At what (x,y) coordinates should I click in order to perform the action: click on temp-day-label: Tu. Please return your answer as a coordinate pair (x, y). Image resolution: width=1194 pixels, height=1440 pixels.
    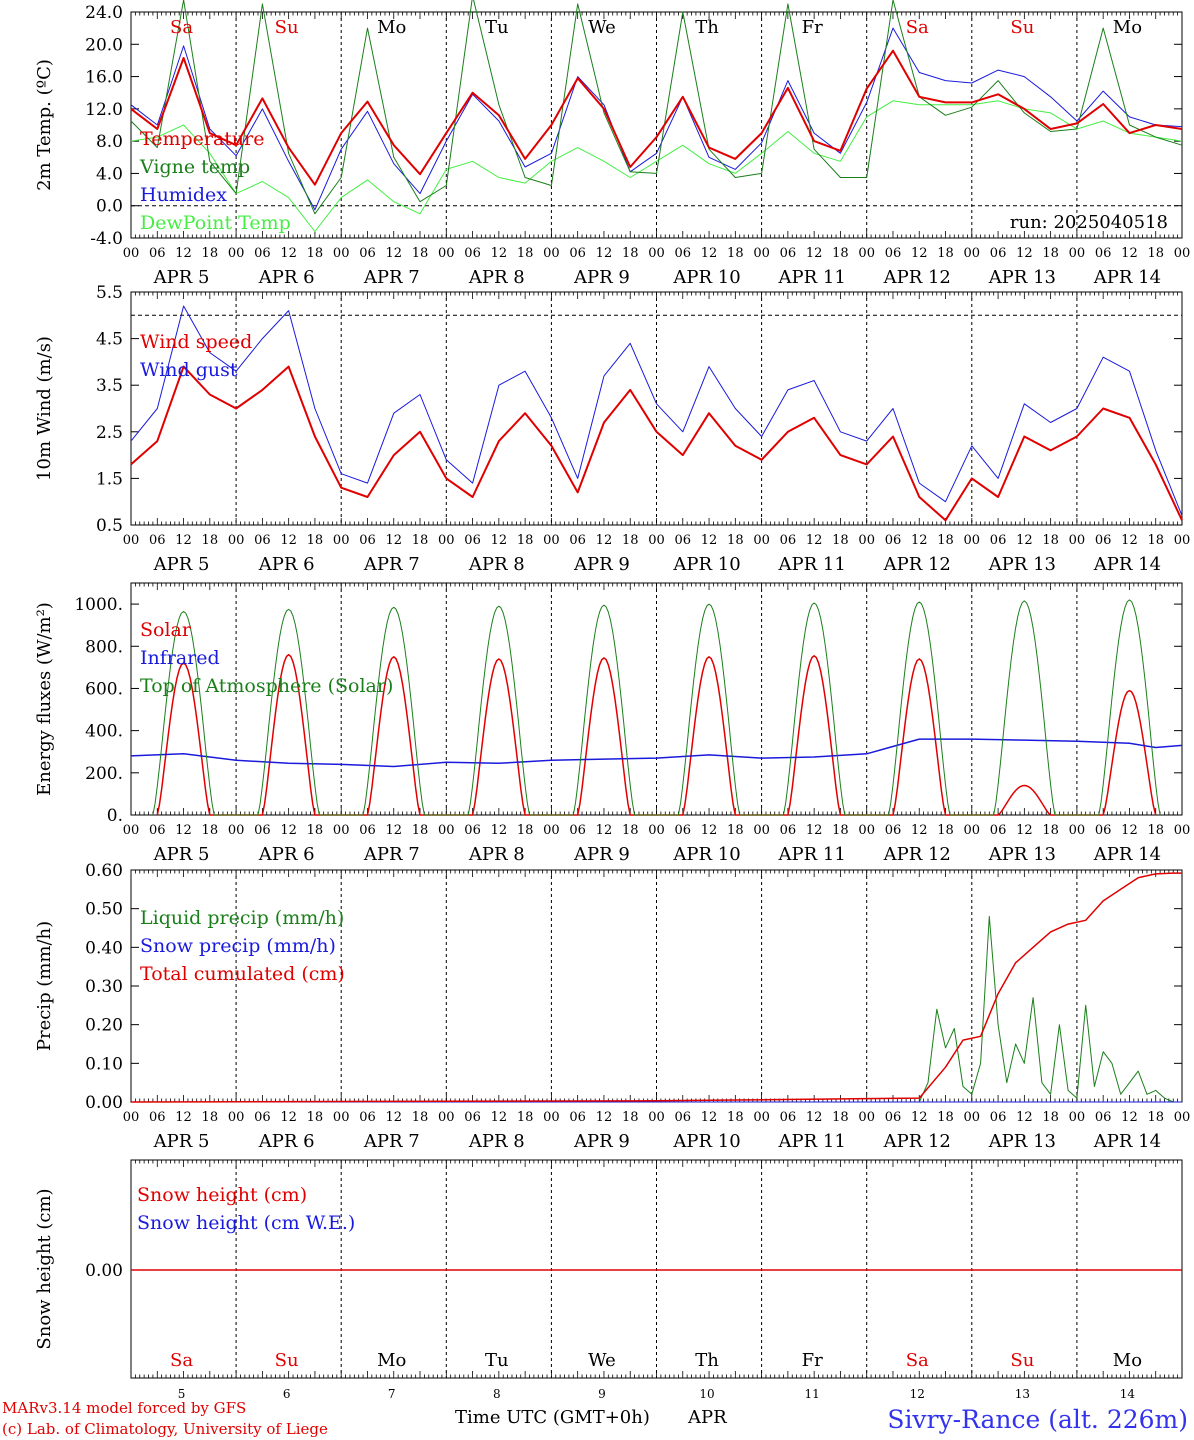
    Looking at the image, I should click on (497, 27).